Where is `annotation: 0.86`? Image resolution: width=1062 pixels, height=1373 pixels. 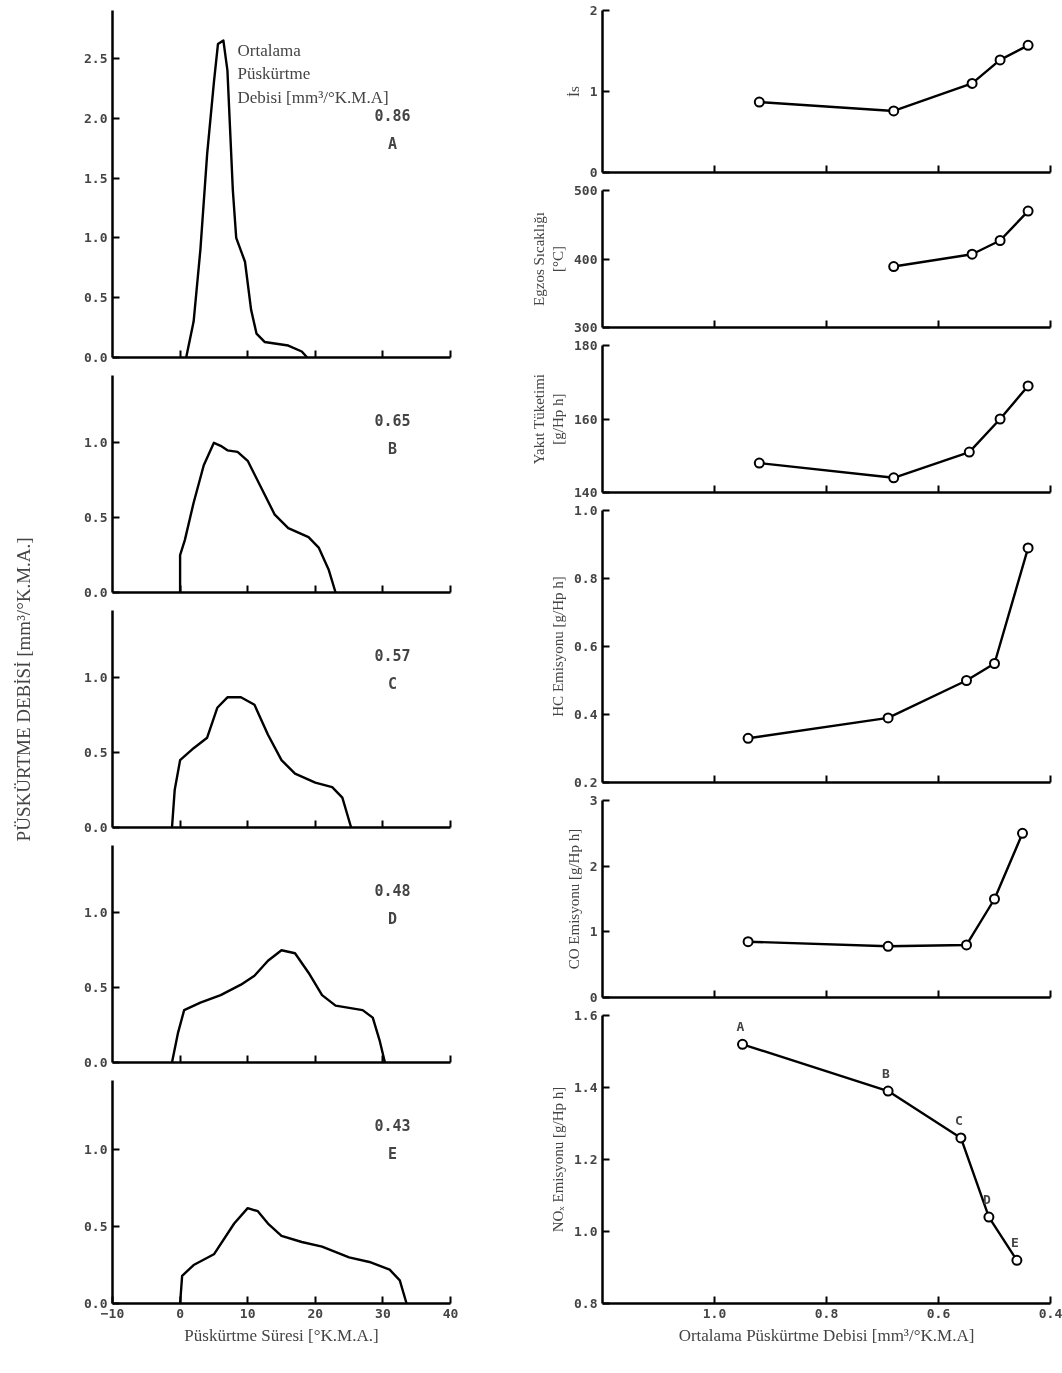
annotation: 0.86 is located at coordinates (392, 115).